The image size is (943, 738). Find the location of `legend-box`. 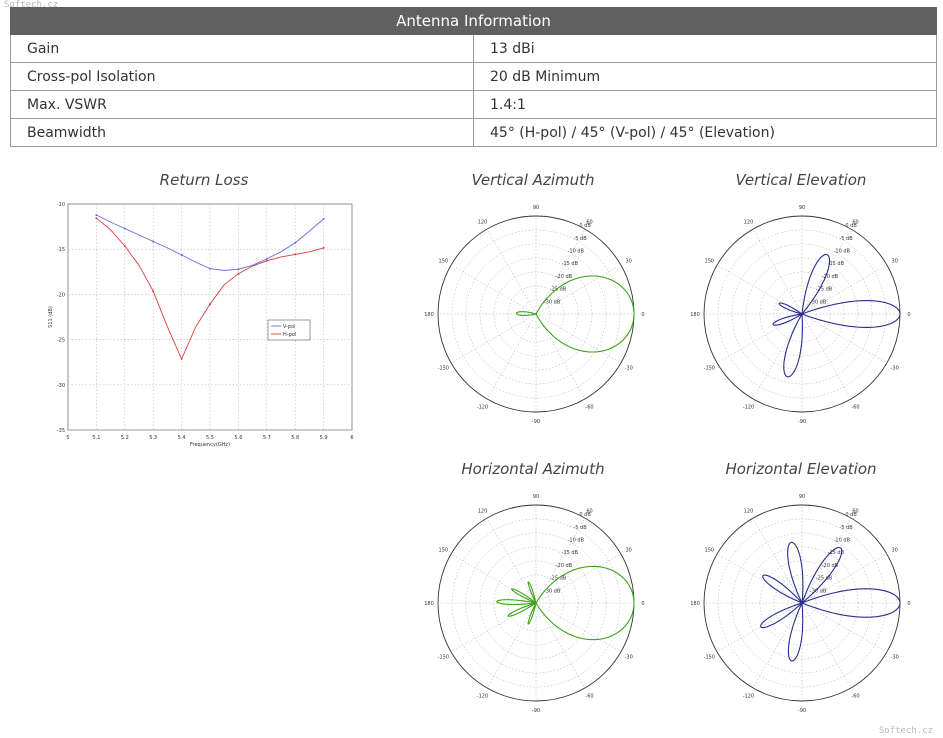

legend-box is located at coordinates (289, 330).